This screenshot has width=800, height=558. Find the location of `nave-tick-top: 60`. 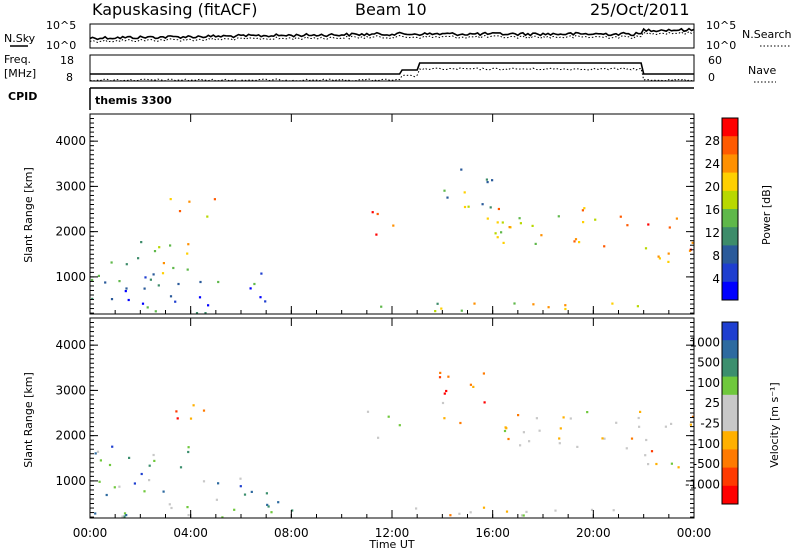

nave-tick-top: 60 is located at coordinates (715, 60).